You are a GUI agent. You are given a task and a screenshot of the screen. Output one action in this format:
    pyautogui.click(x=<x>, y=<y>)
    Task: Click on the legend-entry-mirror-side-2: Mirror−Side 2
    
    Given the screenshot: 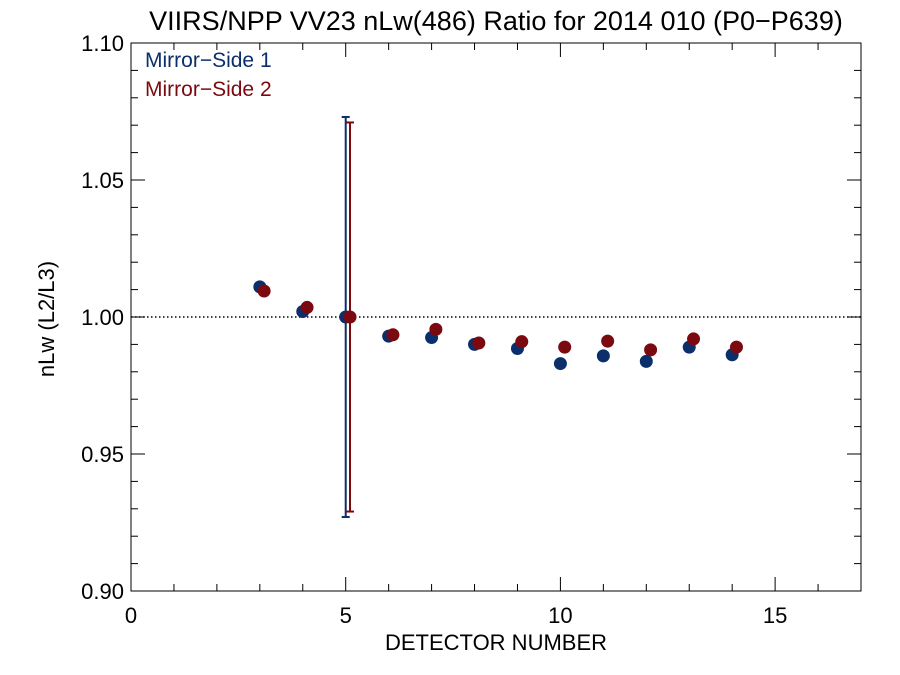 What is the action you would take?
    pyautogui.click(x=208, y=89)
    